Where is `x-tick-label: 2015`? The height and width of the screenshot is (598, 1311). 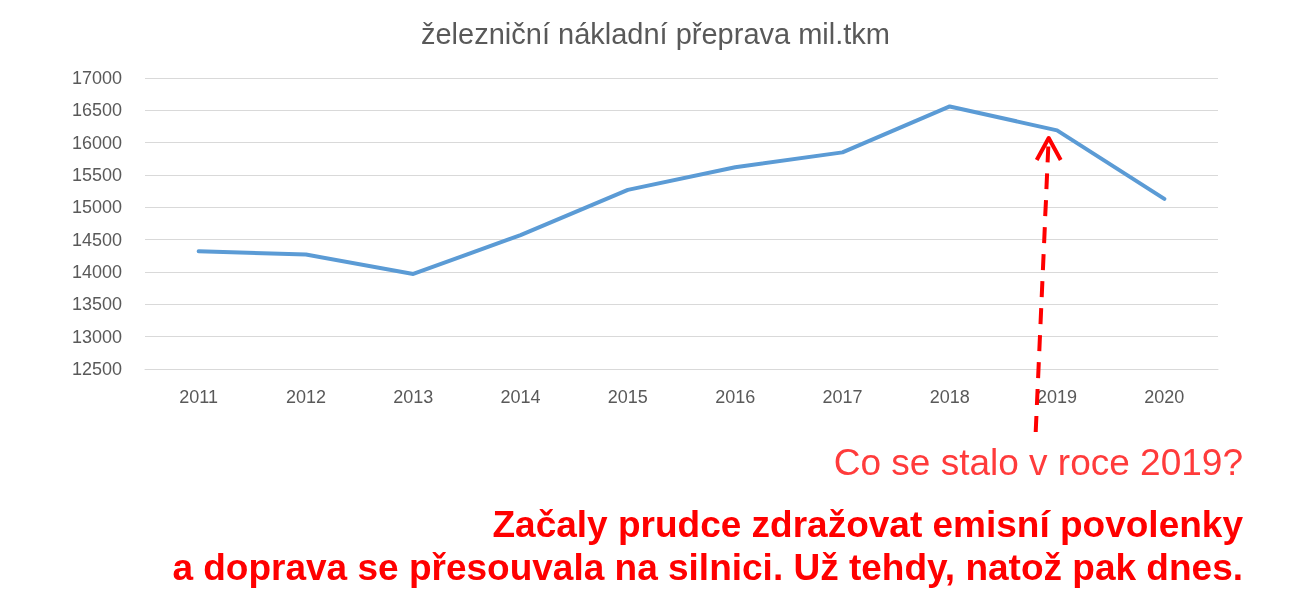 x-tick-label: 2015 is located at coordinates (627, 397).